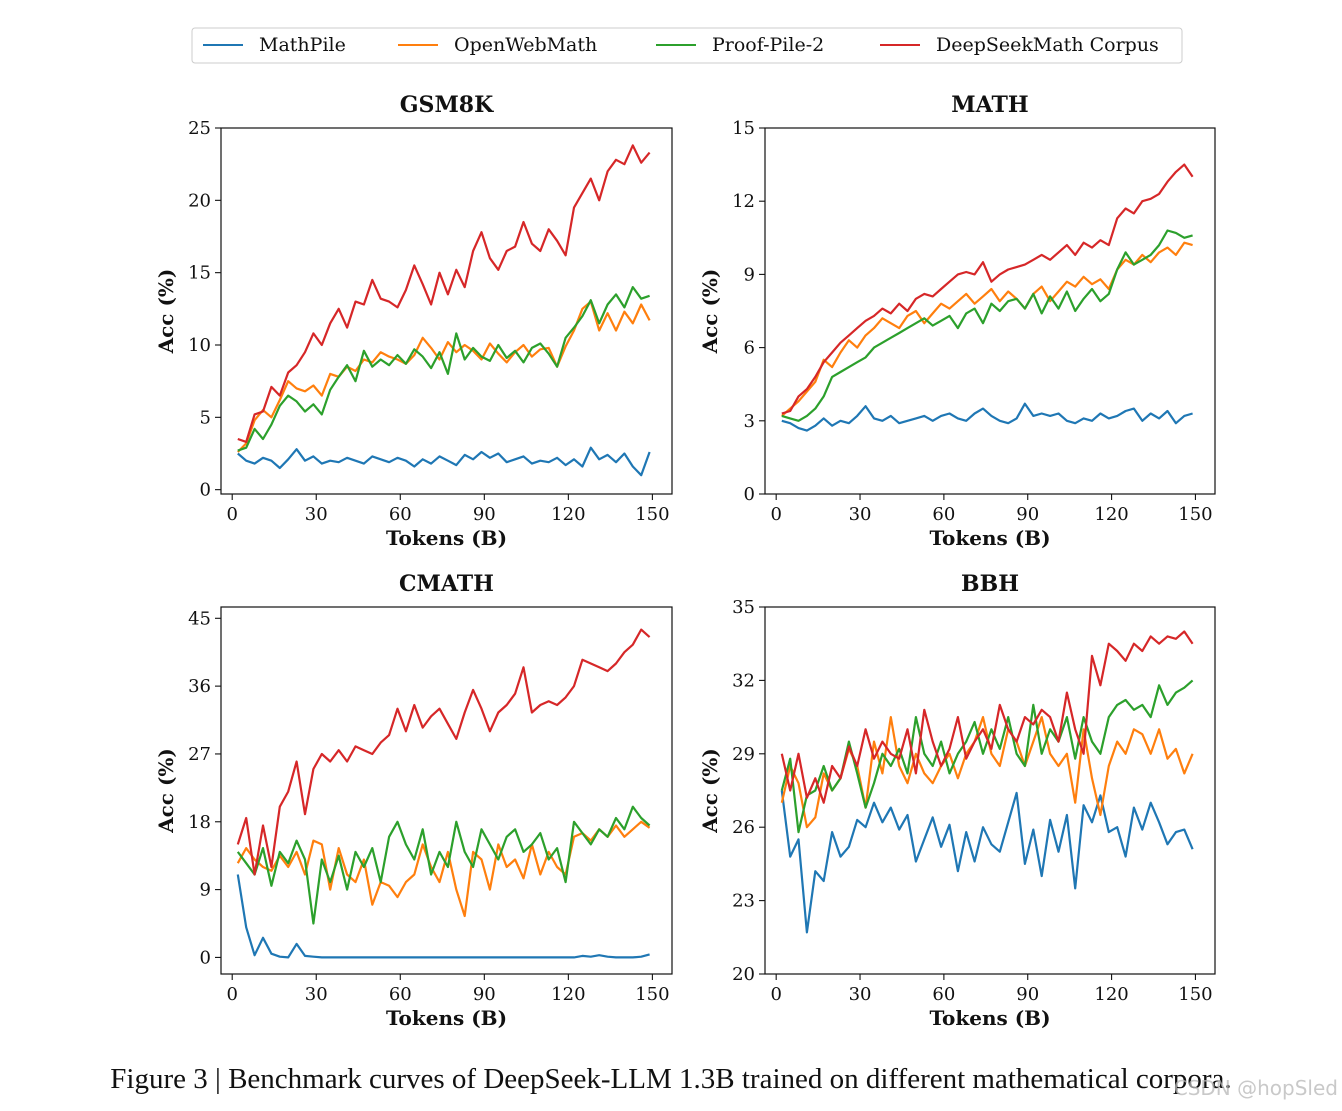 This screenshot has height=1111, width=1342. What do you see at coordinates (743, 680) in the screenshot?
I see `y-tick-label: 32` at bounding box center [743, 680].